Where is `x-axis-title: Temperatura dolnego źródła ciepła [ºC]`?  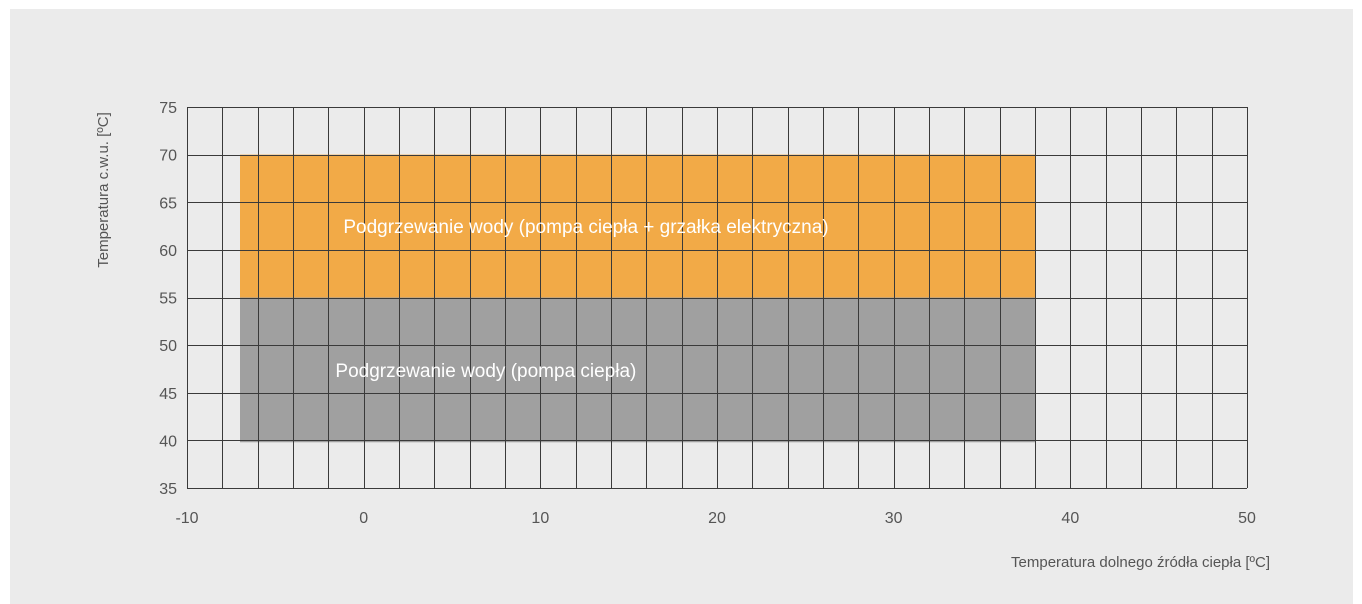
x-axis-title: Temperatura dolnego źródła ciepła [ºC] is located at coordinates (1140, 562).